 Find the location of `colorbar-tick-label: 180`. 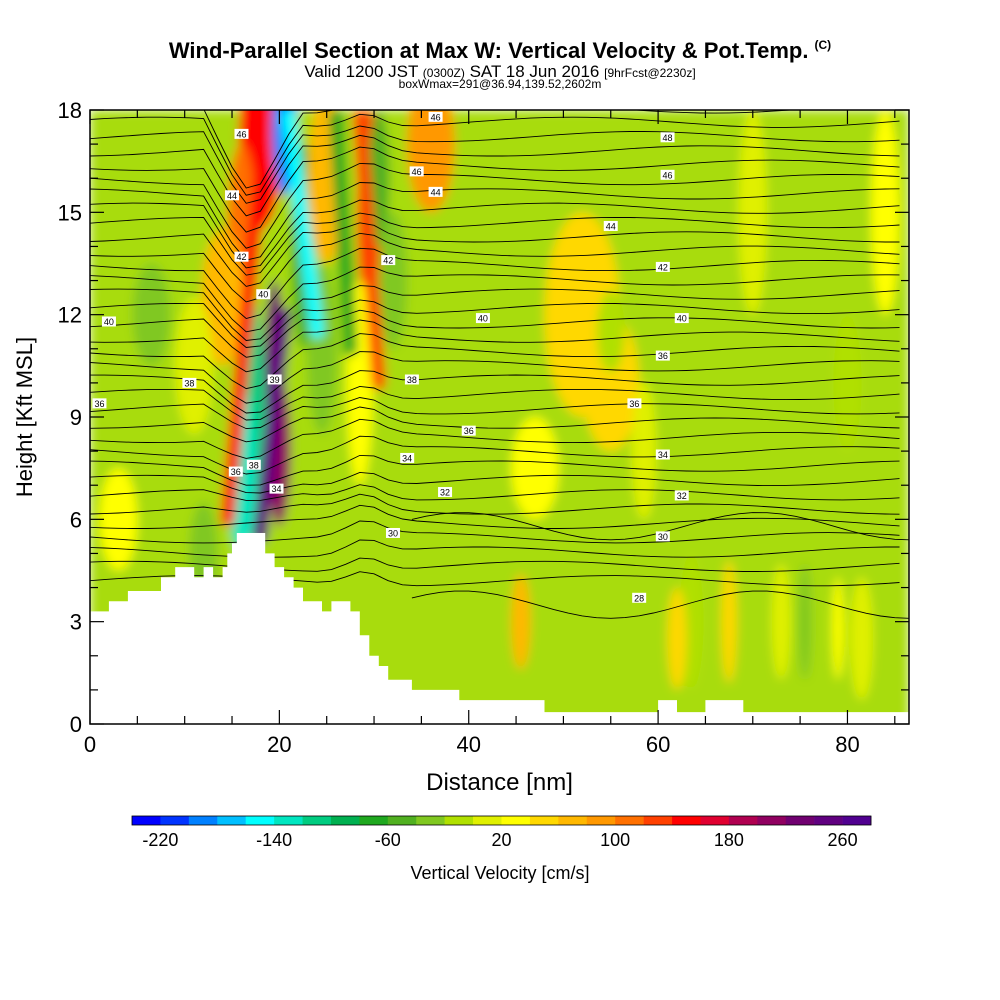

colorbar-tick-label: 180 is located at coordinates (729, 840).